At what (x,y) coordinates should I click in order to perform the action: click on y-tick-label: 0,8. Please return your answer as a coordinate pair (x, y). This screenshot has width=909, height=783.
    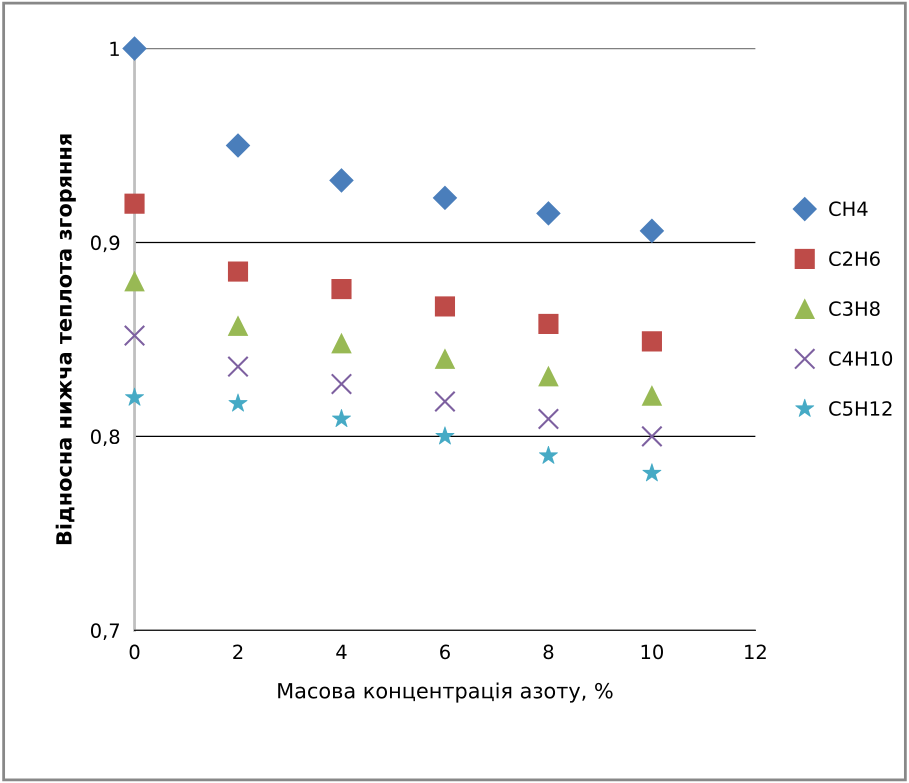
    Looking at the image, I should click on (105, 437).